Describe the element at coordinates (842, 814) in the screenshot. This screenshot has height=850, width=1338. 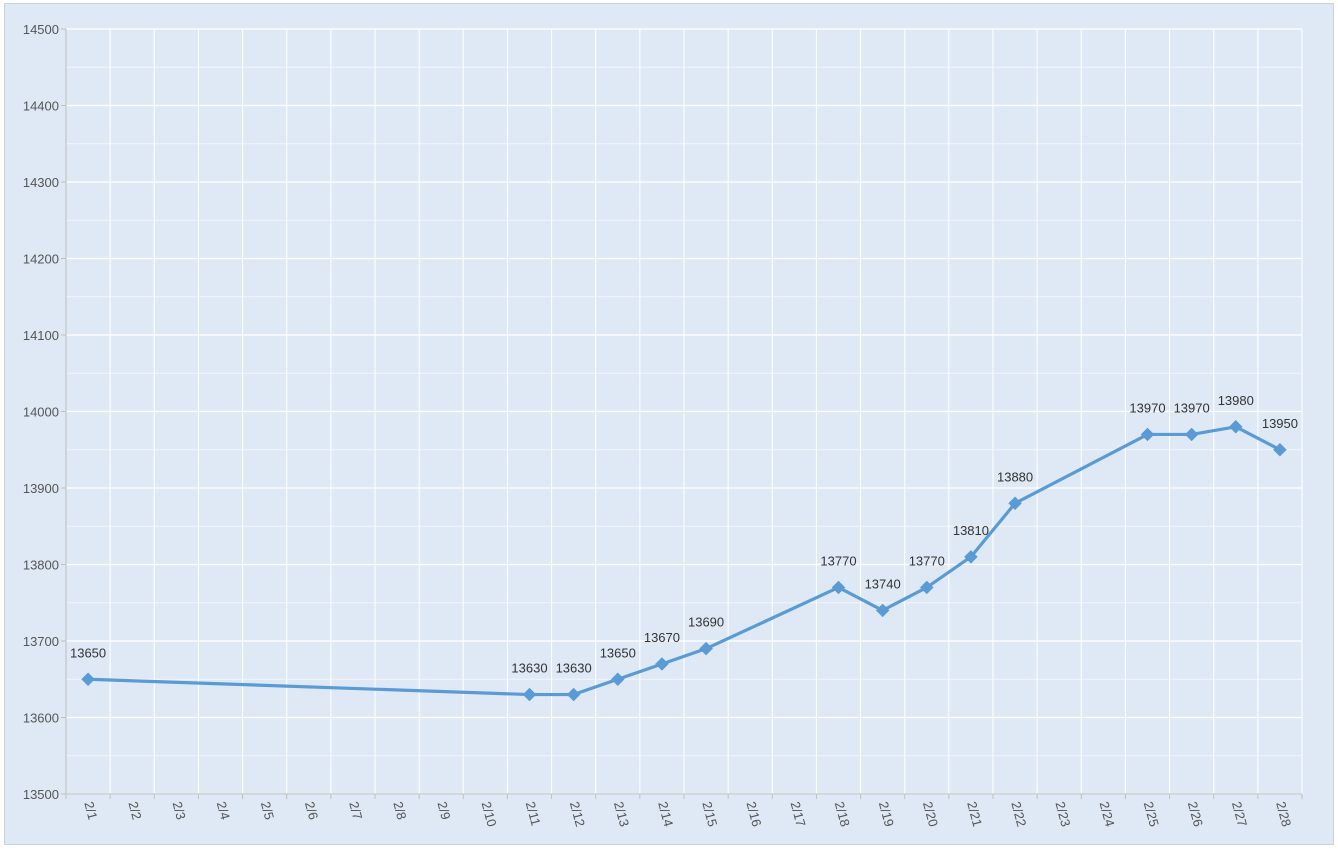
I see `x-tick-label: 2/18` at that location.